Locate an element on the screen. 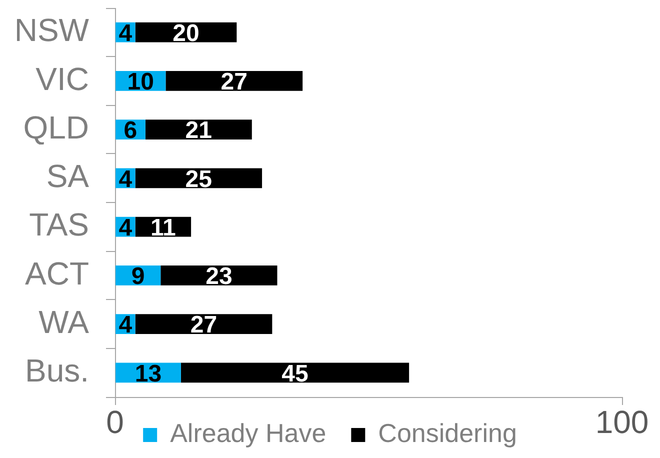 Image resolution: width=660 pixels, height=458 pixels. y-tick-label: Bus. is located at coordinates (56, 370).